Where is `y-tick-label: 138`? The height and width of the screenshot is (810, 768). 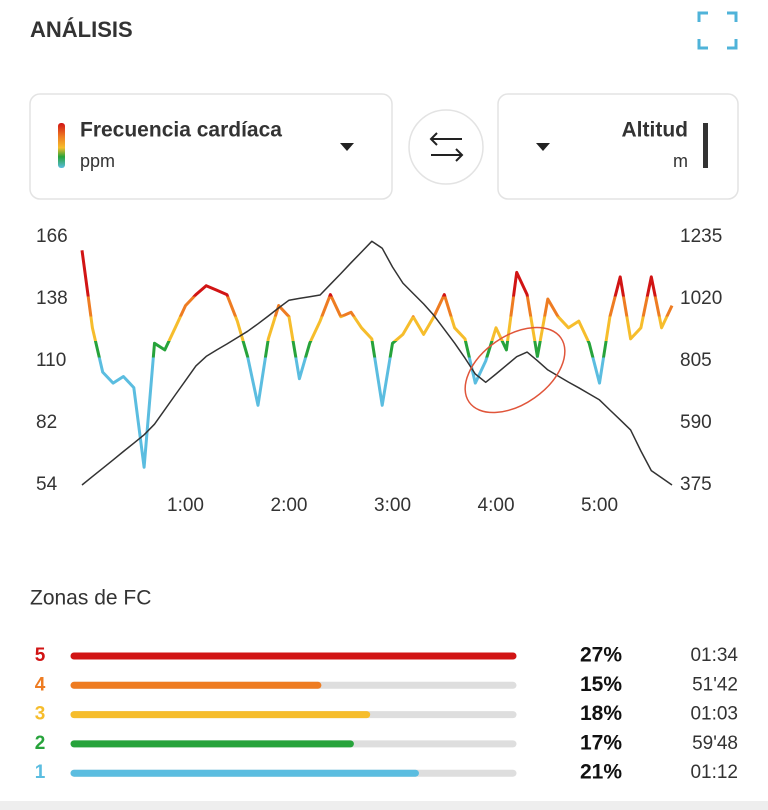 y-tick-label: 138 is located at coordinates (52, 298).